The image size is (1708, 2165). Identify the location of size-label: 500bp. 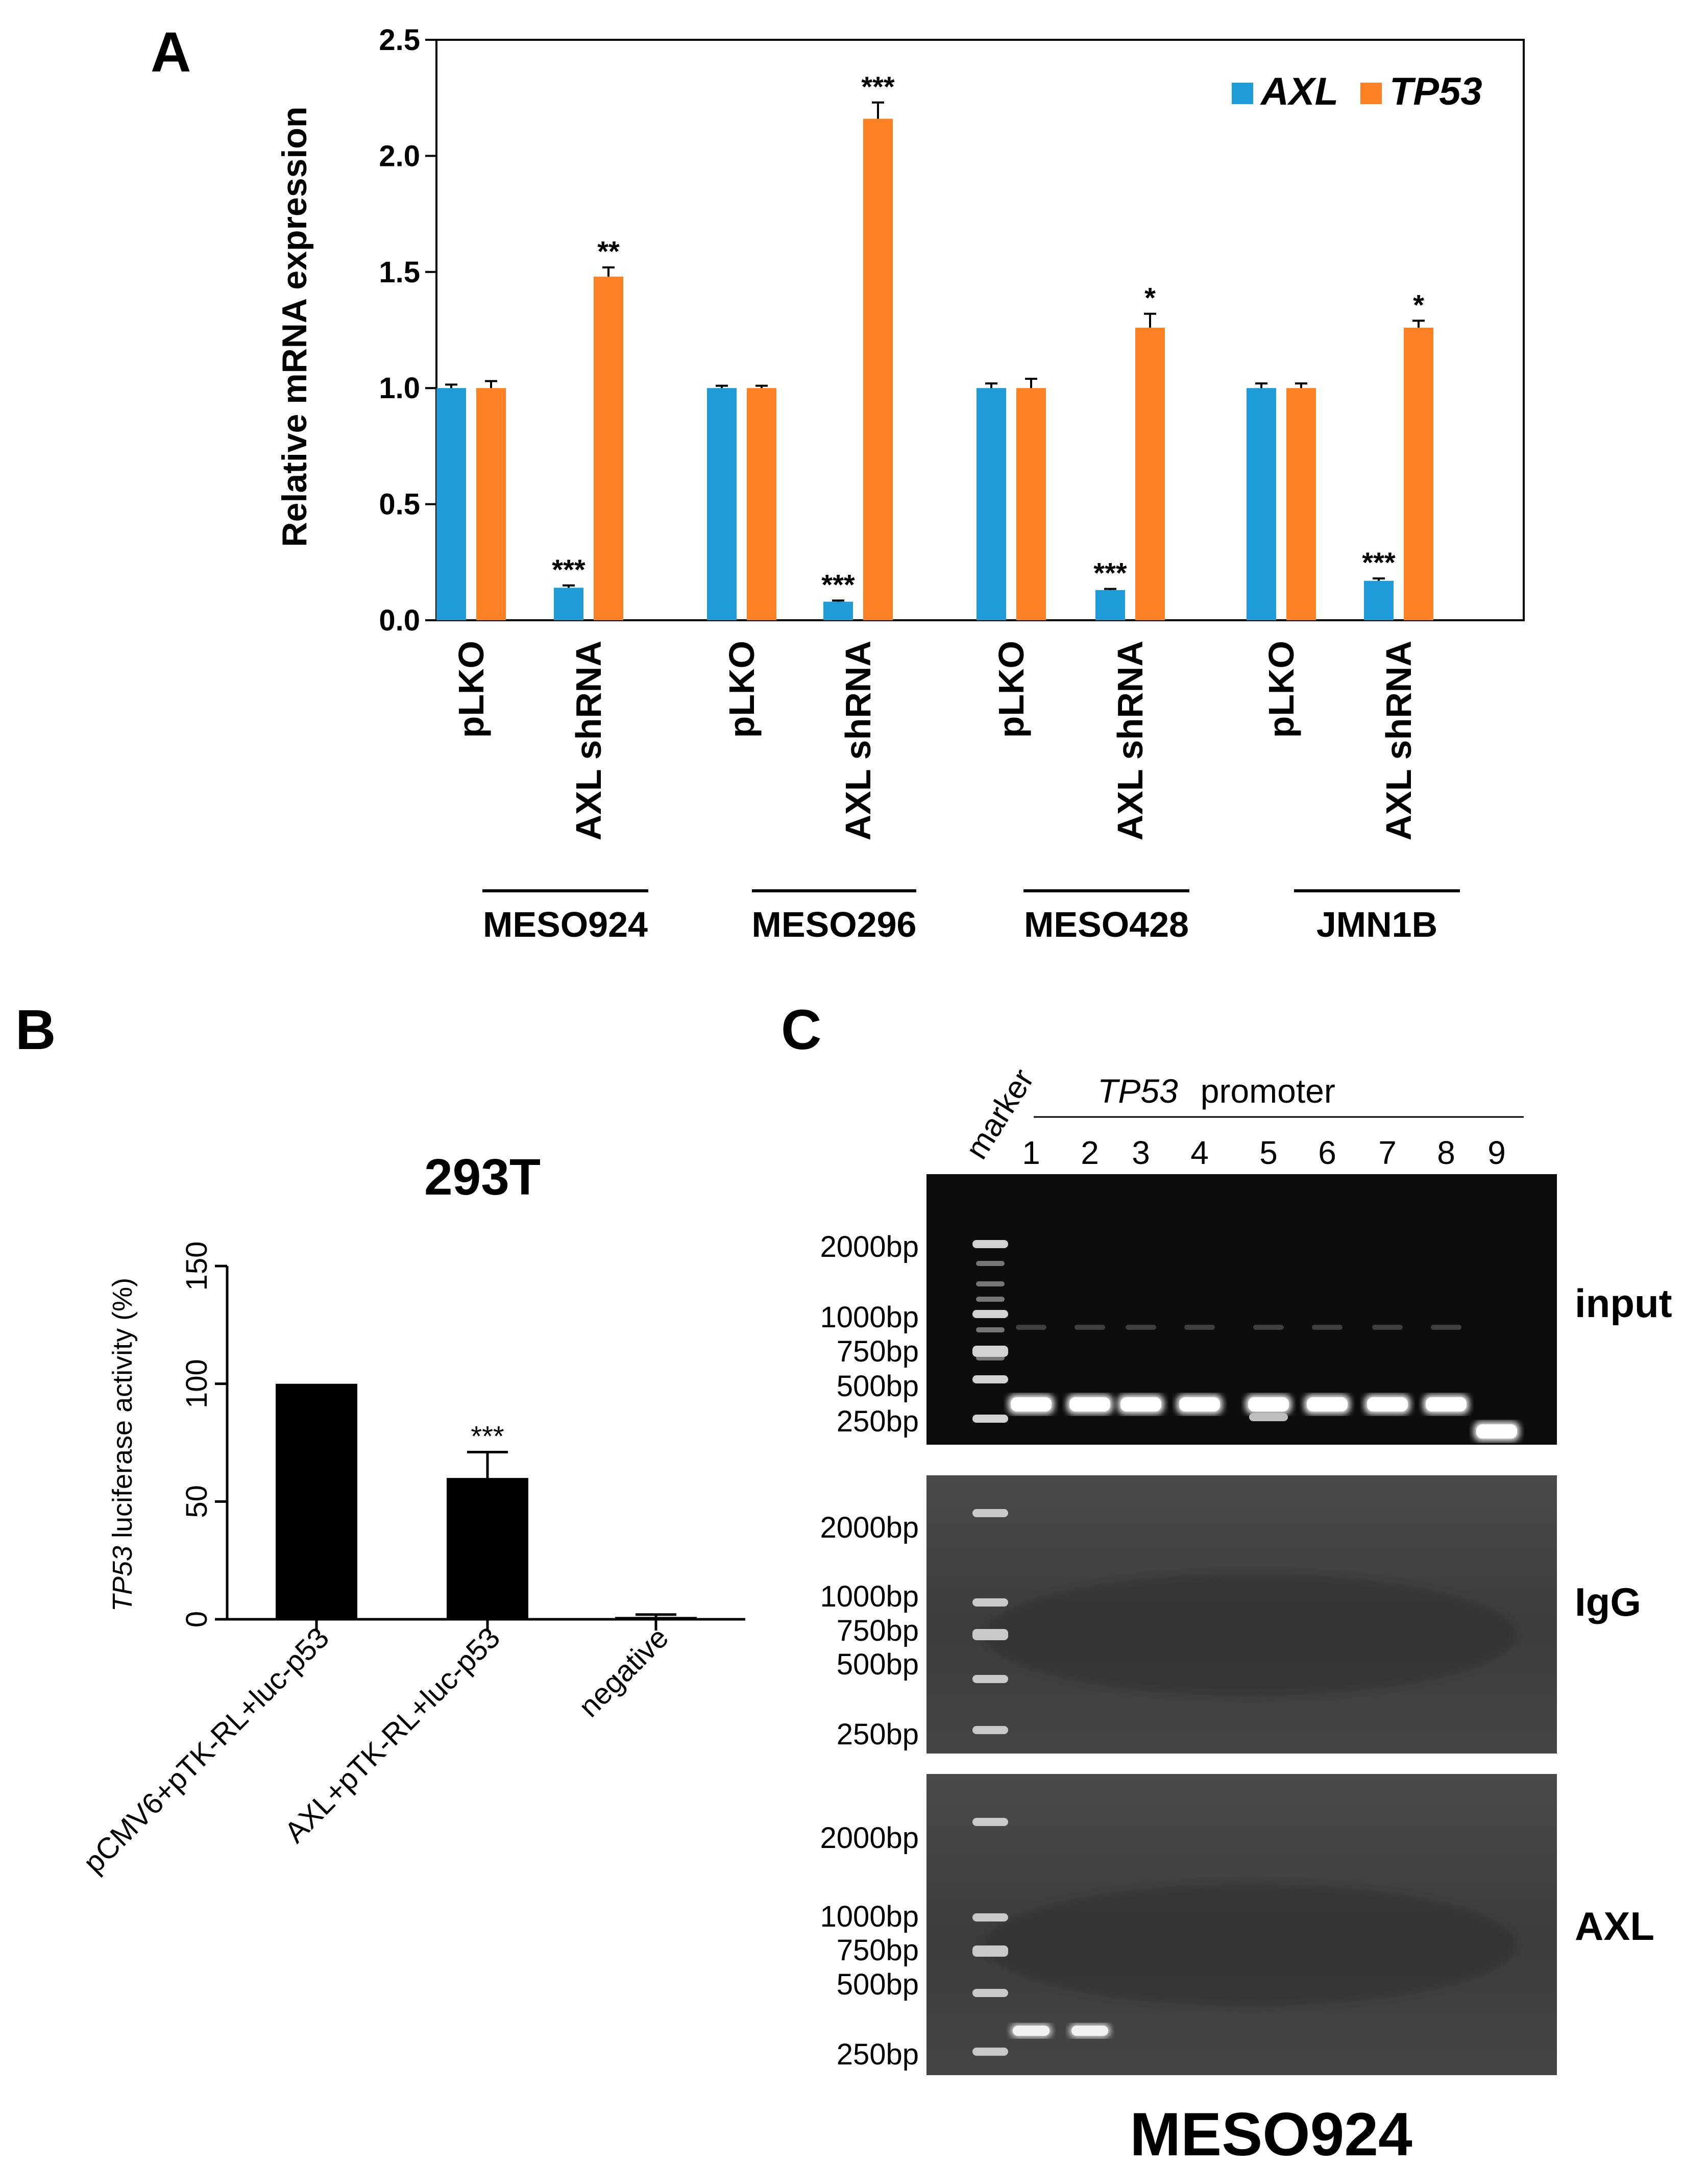
(878, 1984).